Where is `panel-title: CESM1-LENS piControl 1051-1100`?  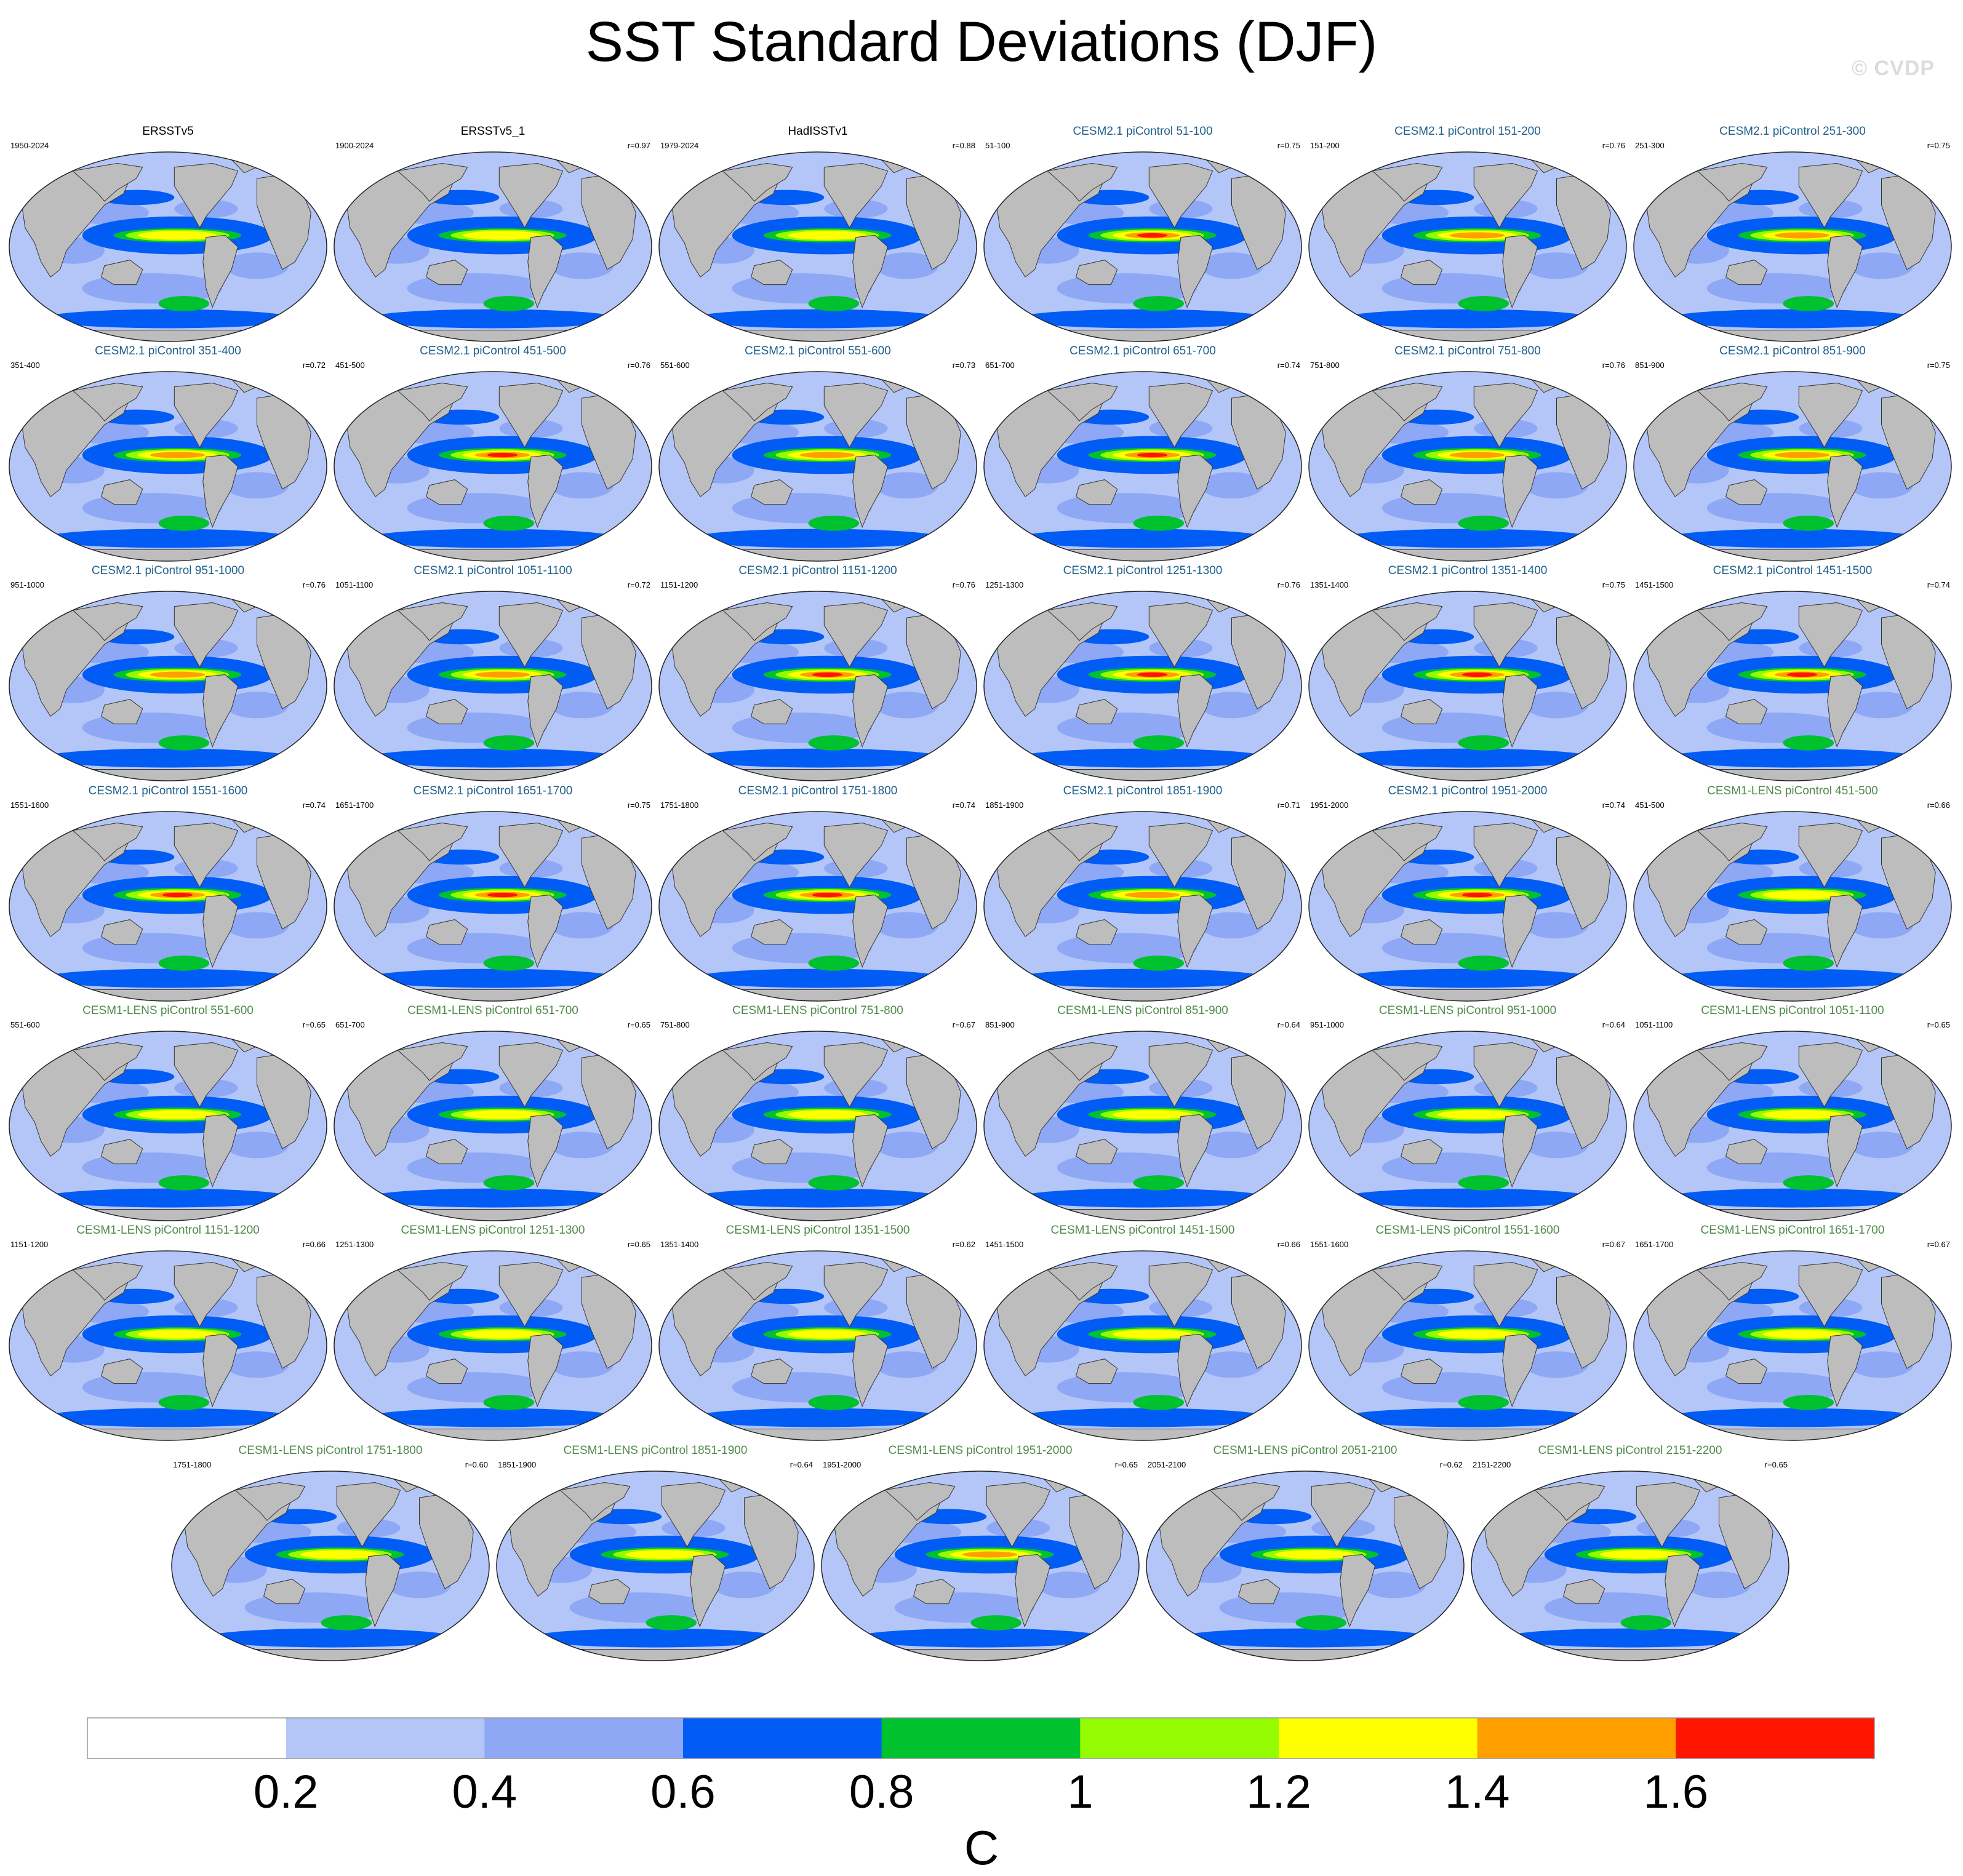 panel-title: CESM1-LENS piControl 1051-1100 is located at coordinates (1792, 1010).